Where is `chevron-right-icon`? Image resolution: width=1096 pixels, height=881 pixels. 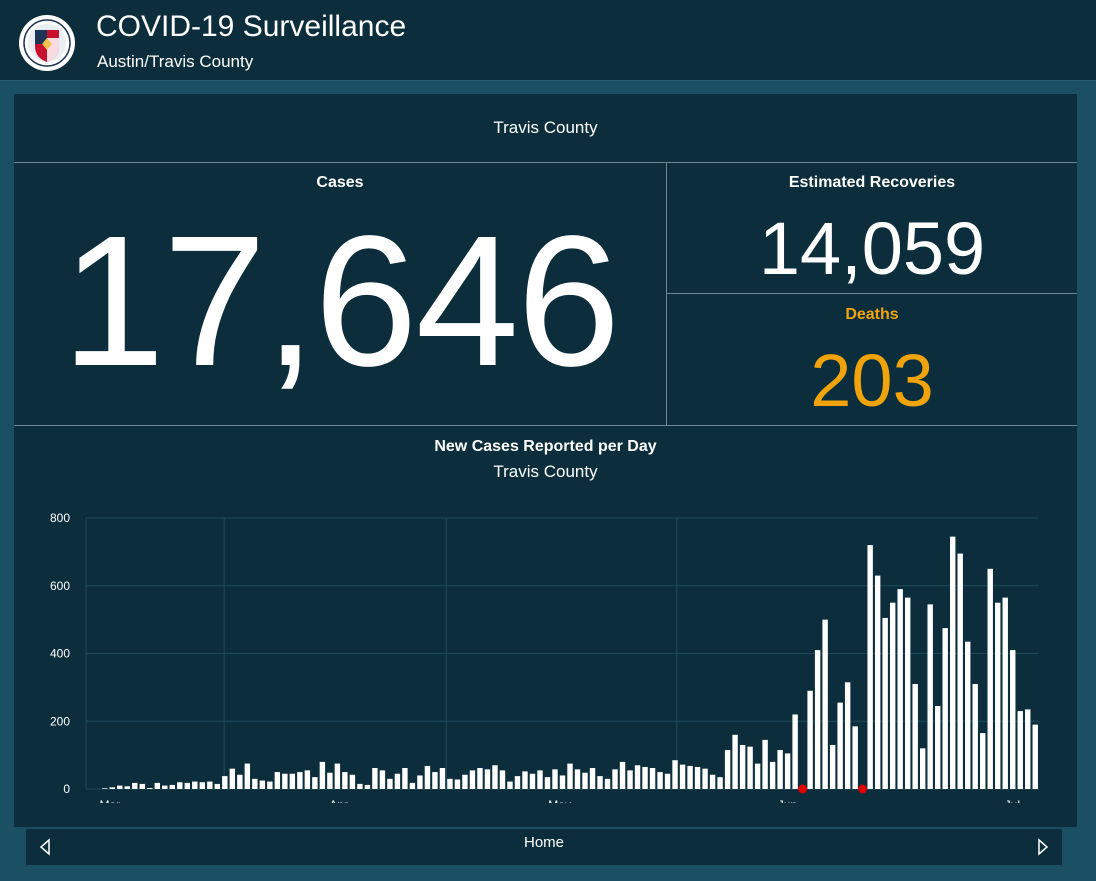 chevron-right-icon is located at coordinates (1043, 847).